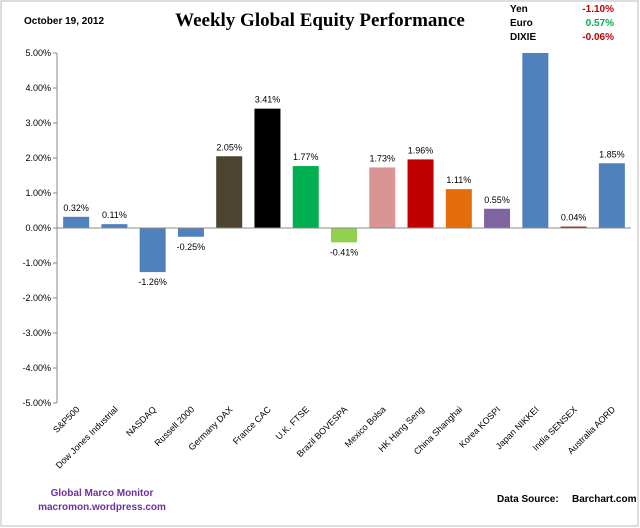  What do you see at coordinates (38, 228) in the screenshot?
I see `y-tick-label: 0.00%` at bounding box center [38, 228].